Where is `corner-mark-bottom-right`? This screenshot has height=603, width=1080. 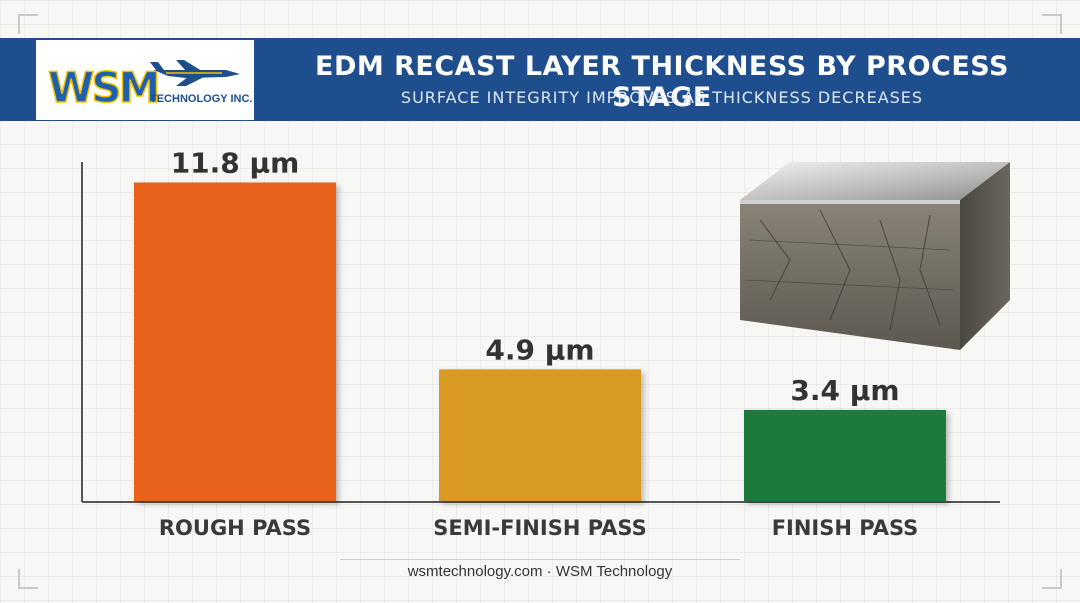
corner-mark-bottom-right is located at coordinates (1052, 579).